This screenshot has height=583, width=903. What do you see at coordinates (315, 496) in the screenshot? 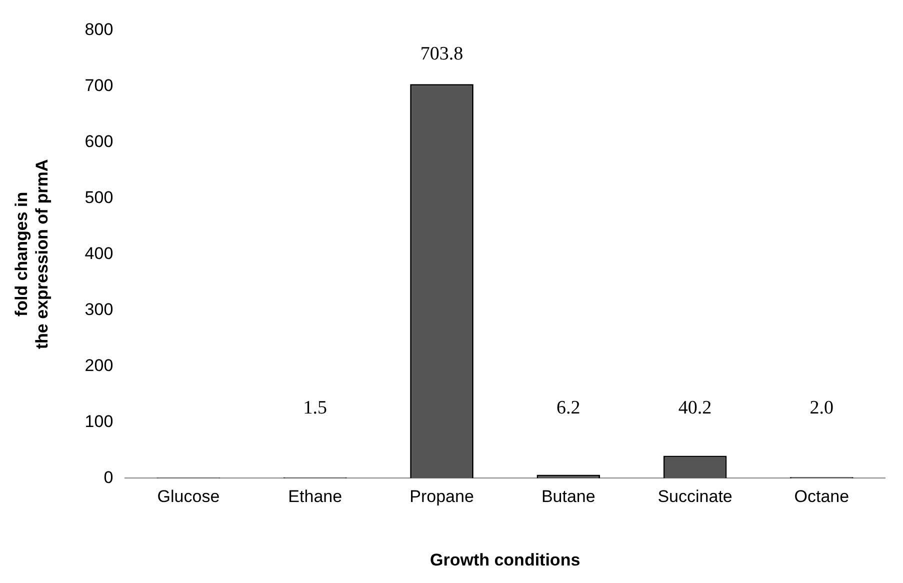
I see `x-tick-label: Ethane` at bounding box center [315, 496].